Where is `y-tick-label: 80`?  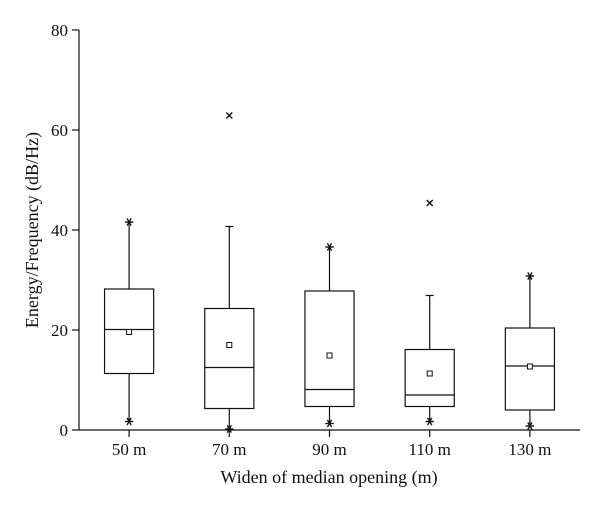
y-tick-label: 80 is located at coordinates (59, 30).